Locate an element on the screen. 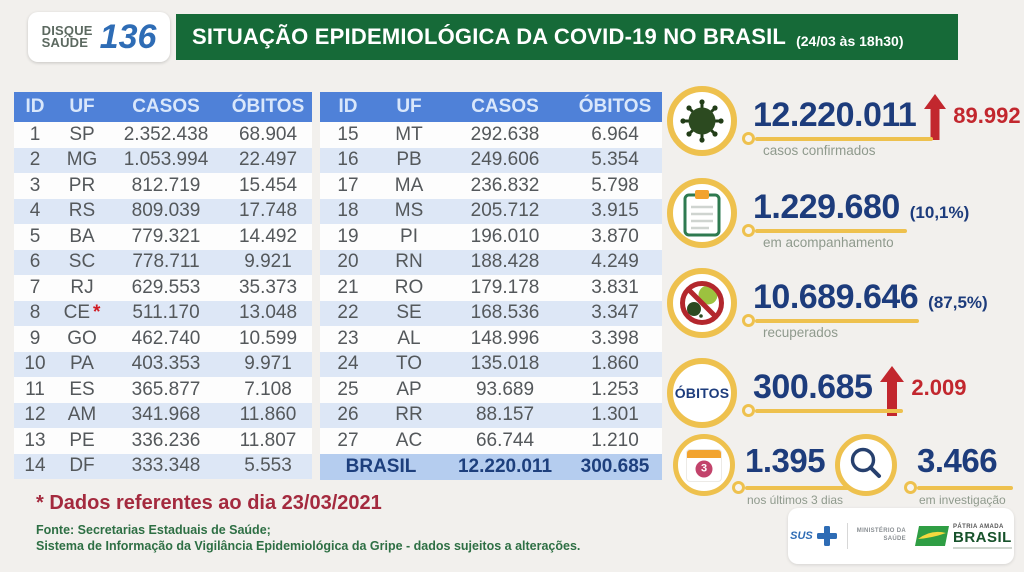 The image size is (1024, 572). cell-uf: BA is located at coordinates (82, 236).